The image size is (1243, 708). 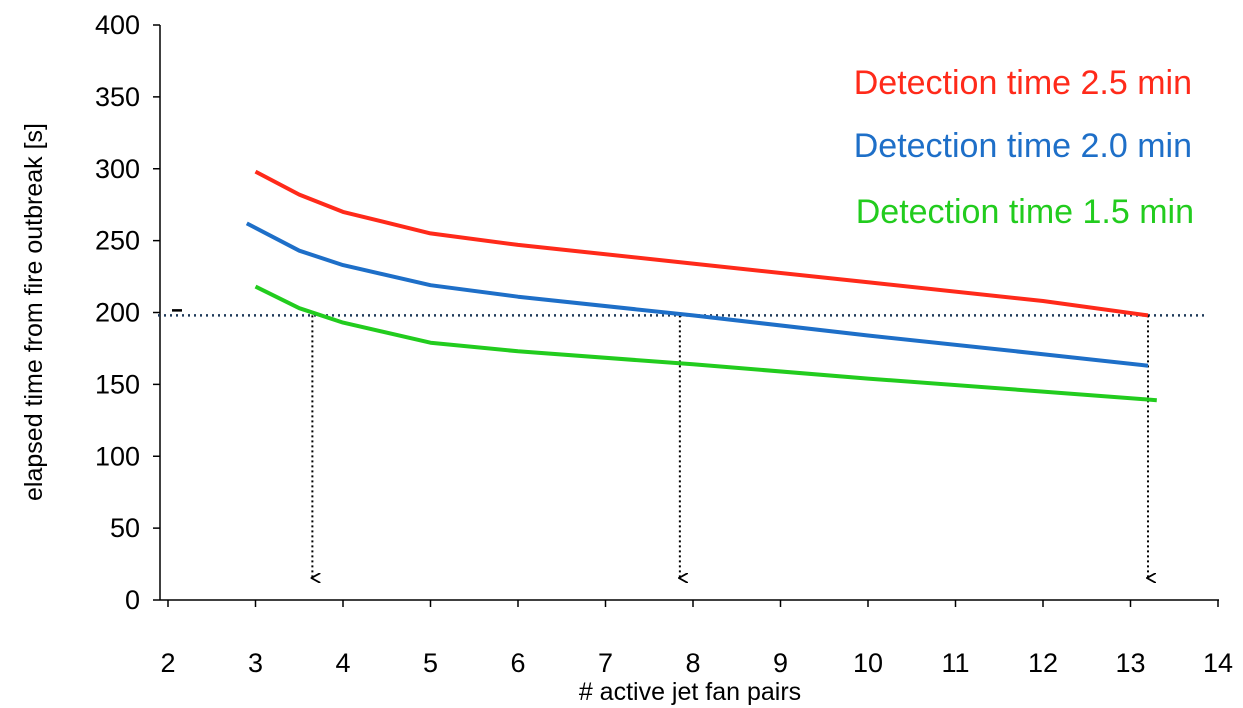 I want to click on y-tick-label: 0, so click(x=132, y=600).